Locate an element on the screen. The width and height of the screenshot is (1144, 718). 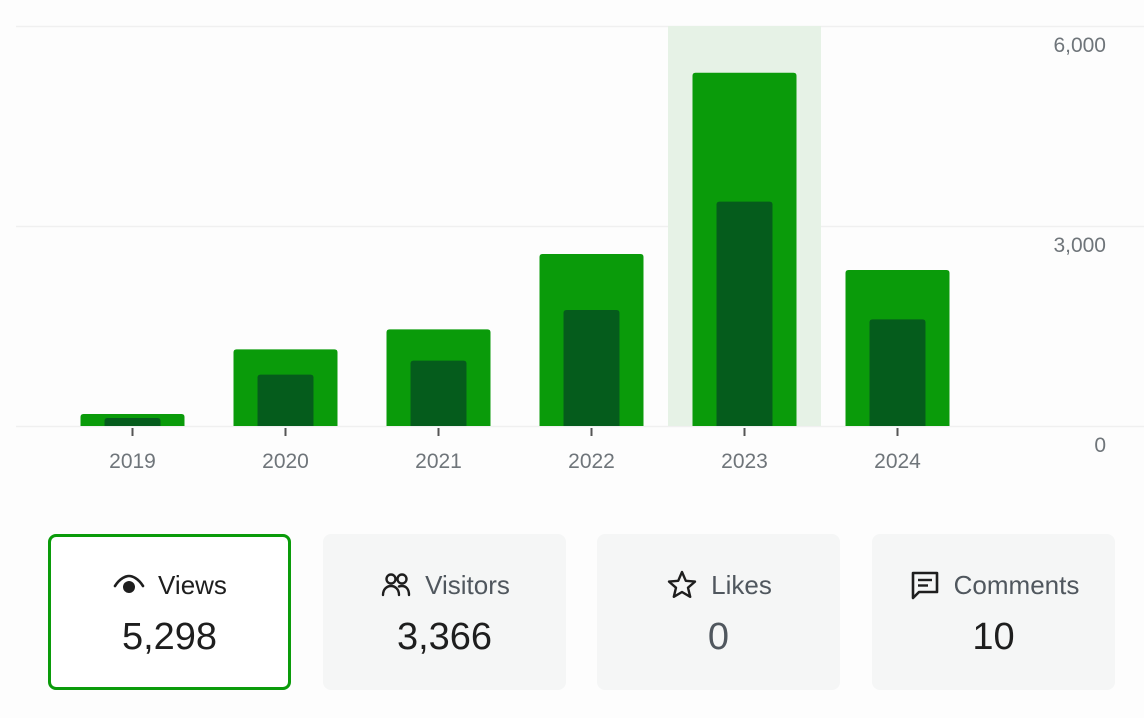
likes-value: 0 is located at coordinates (718, 637).